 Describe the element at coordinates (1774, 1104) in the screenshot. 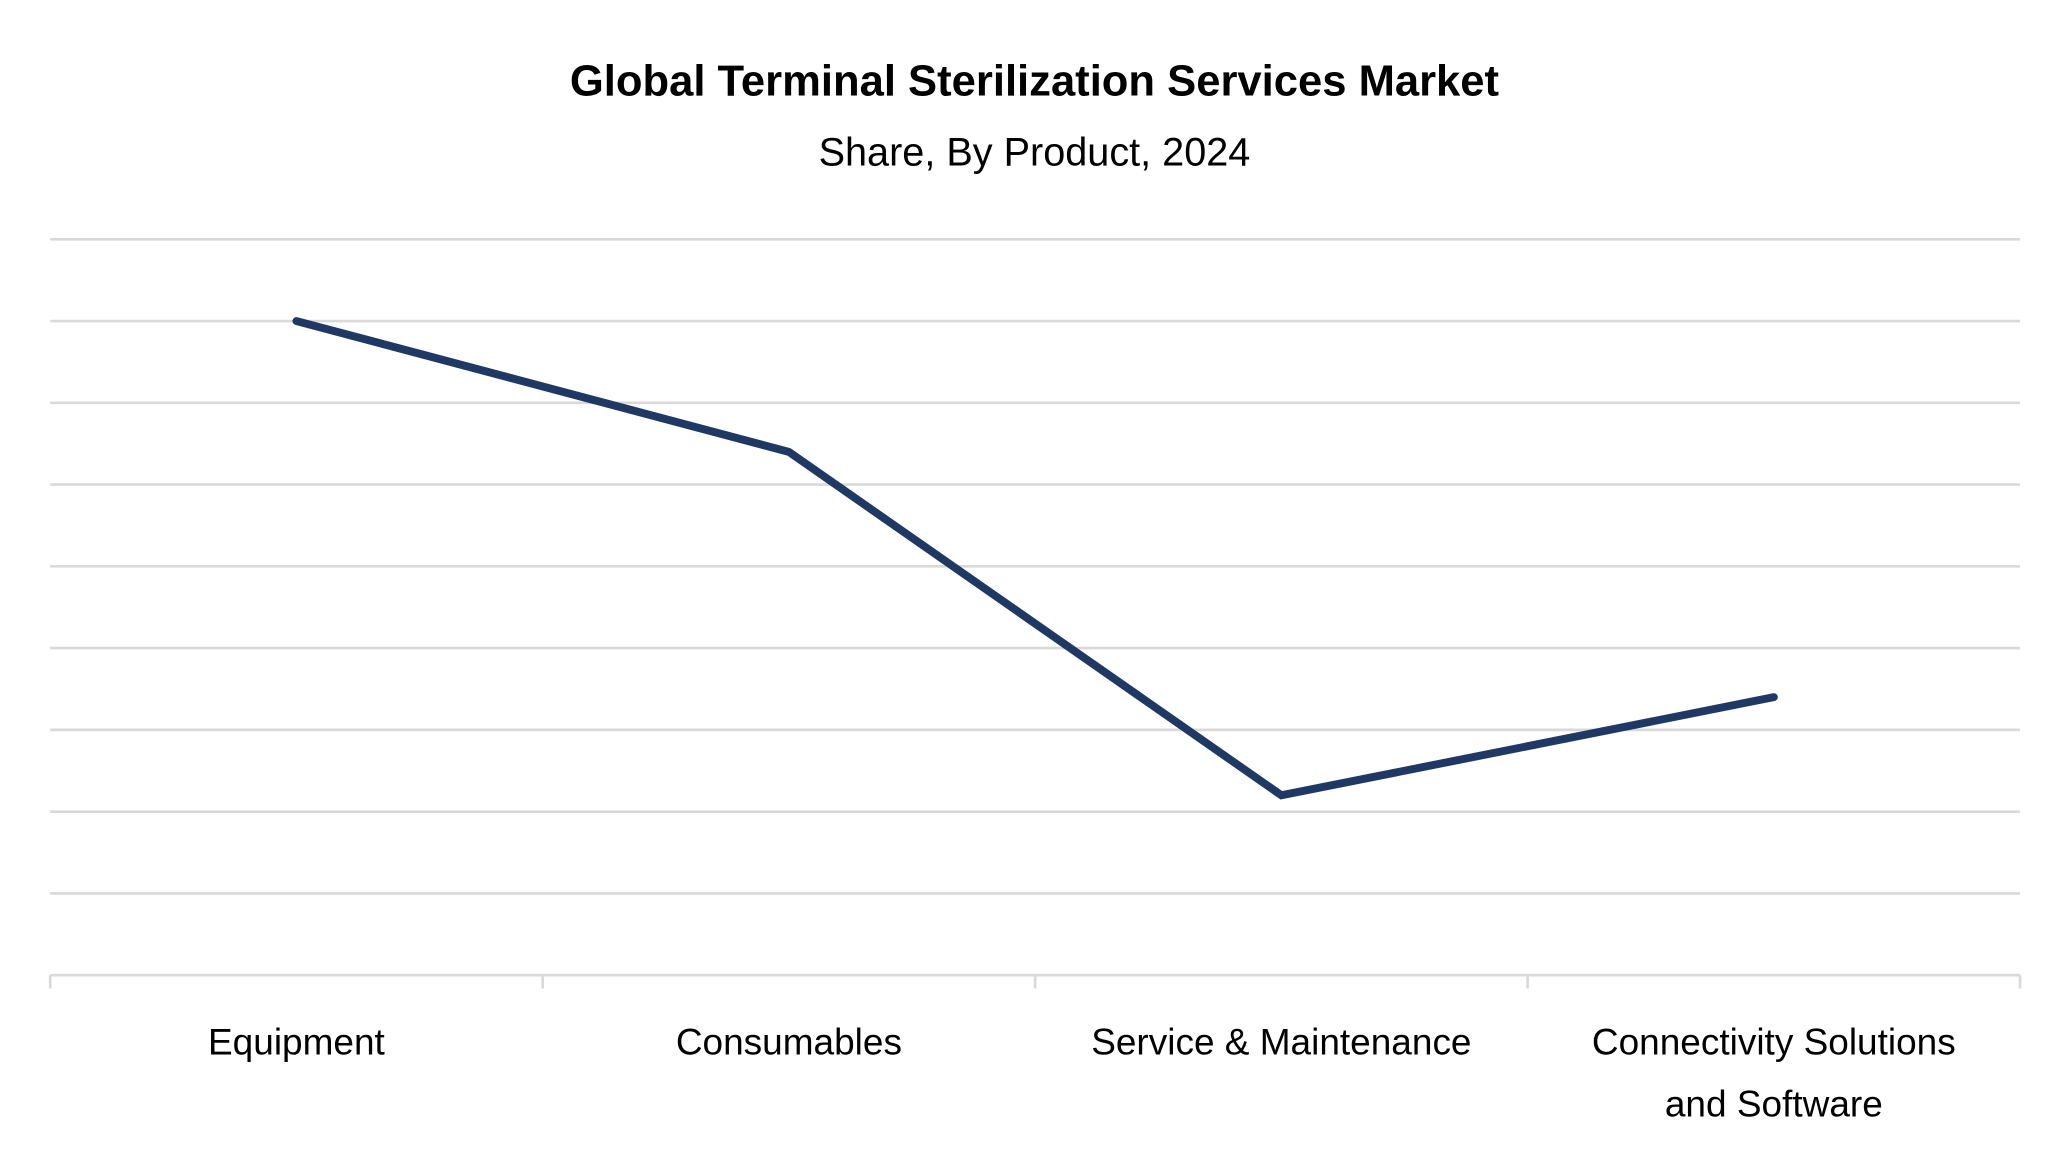

I see `x-tick-label-line: and Software` at that location.